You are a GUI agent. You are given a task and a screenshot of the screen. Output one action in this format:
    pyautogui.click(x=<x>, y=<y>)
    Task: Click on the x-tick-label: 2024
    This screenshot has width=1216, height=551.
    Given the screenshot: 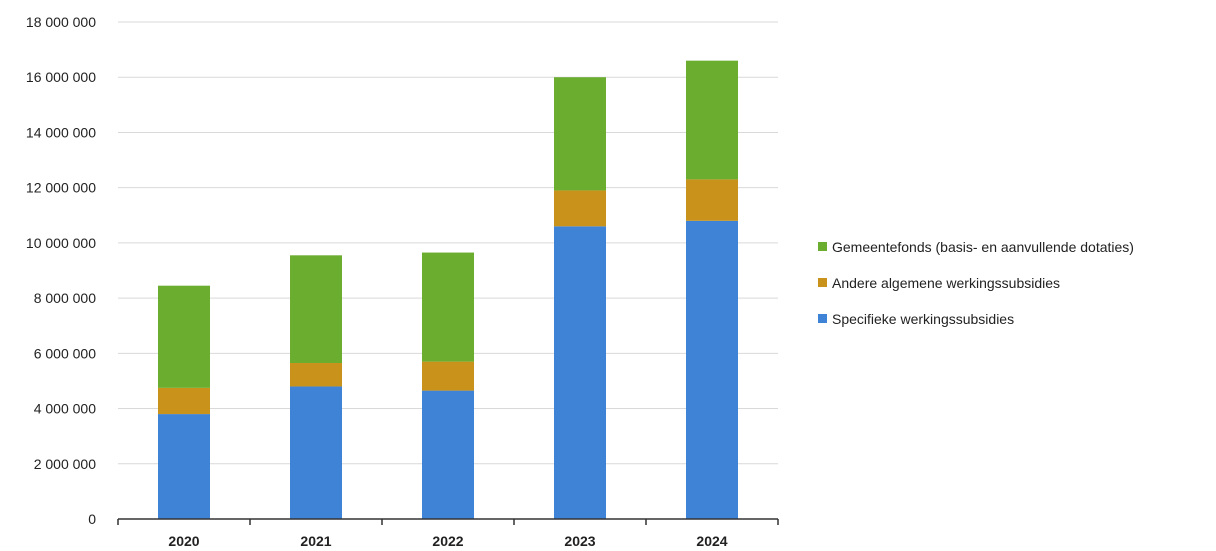 What is the action you would take?
    pyautogui.click(x=711, y=541)
    